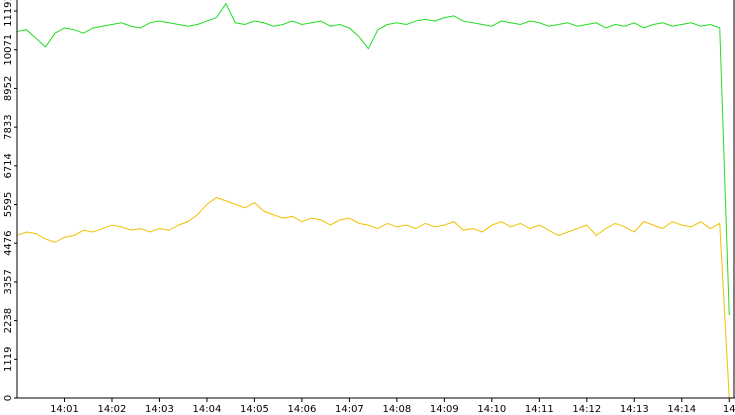 This screenshot has width=735, height=415. What do you see at coordinates (8, 13) in the screenshot?
I see `y-tick-label: 11191` at bounding box center [8, 13].